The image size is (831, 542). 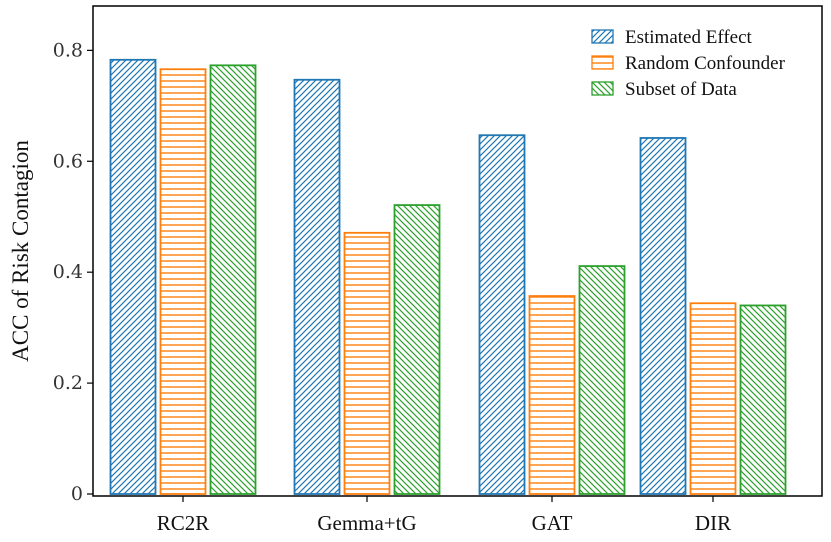 What do you see at coordinates (183, 523) in the screenshot?
I see `x-tick-label: RC2R` at bounding box center [183, 523].